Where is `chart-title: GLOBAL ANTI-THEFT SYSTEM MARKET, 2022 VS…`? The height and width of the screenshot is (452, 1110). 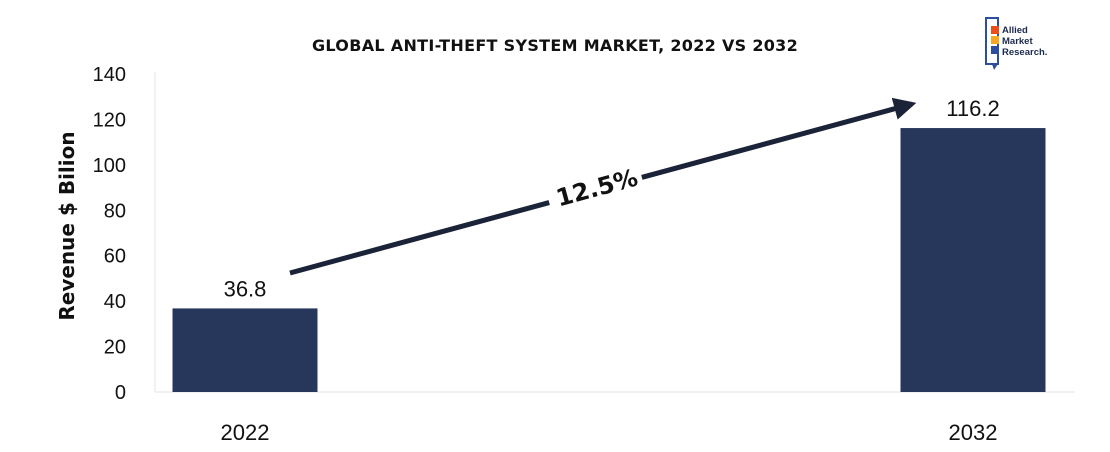 chart-title: GLOBAL ANTI-THEFT SYSTEM MARKET, 2022 VS… is located at coordinates (555, 45).